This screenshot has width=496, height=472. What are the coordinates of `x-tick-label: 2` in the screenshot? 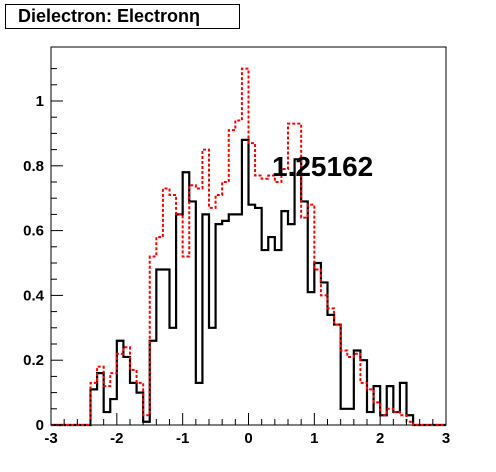 It's located at (380, 438).